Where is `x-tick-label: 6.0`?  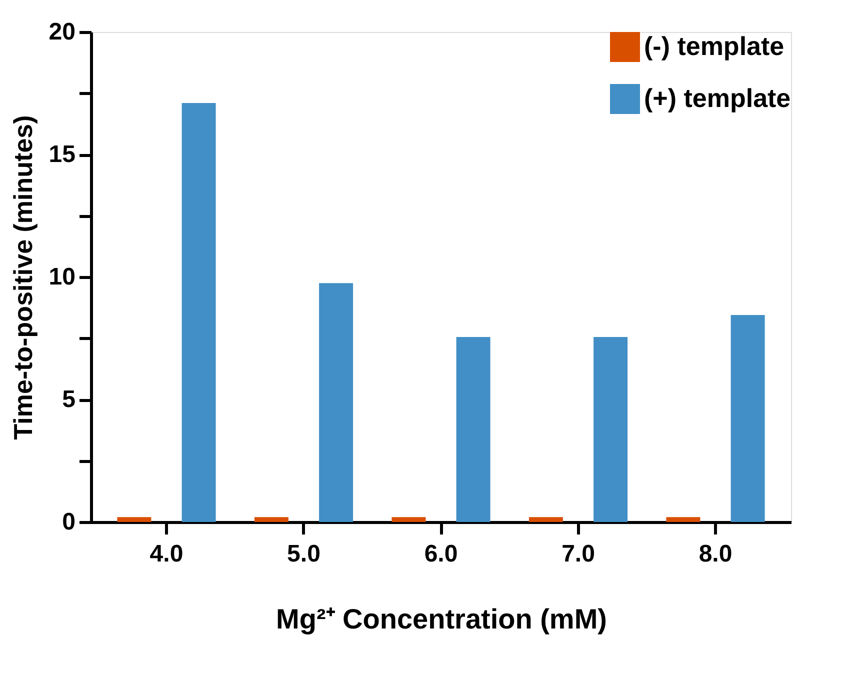 x-tick-label: 6.0 is located at coordinates (441, 554).